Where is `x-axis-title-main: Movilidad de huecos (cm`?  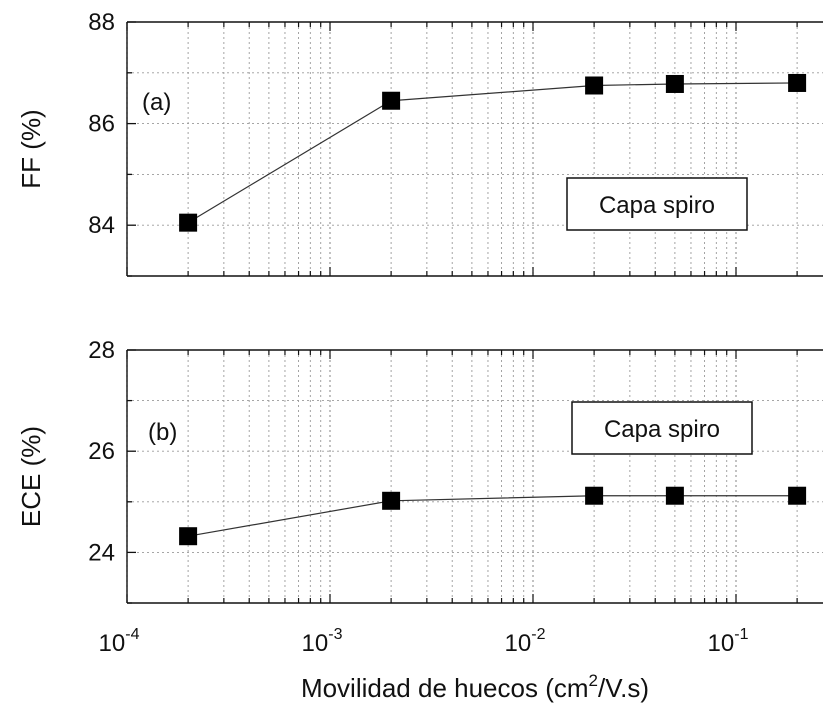
x-axis-title-main: Movilidad de huecos (cm is located at coordinates (445, 688).